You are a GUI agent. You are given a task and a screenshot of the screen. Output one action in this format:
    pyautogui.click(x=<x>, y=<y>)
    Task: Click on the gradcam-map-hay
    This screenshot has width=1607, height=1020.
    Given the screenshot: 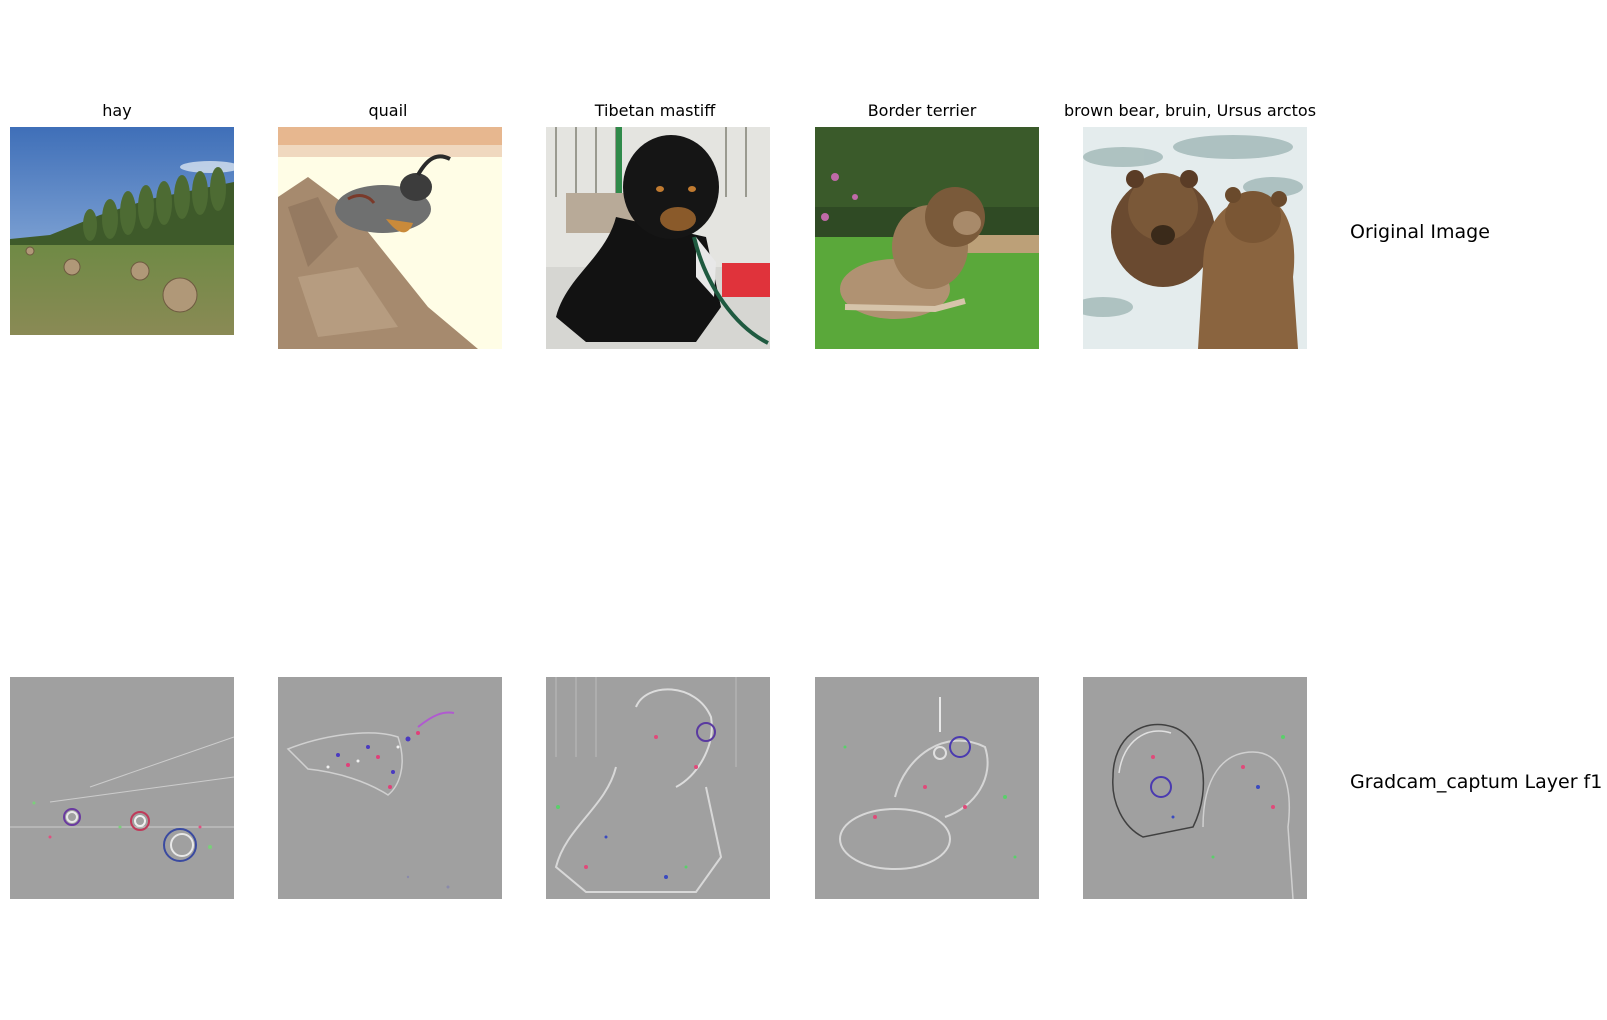 What is the action you would take?
    pyautogui.click(x=122, y=788)
    